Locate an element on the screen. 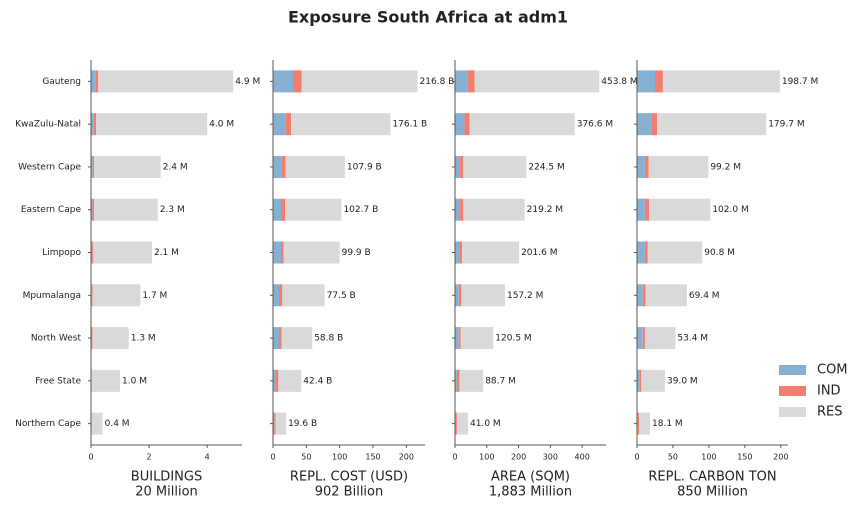 Image resolution: width=865 pixels, height=510 pixels. value-label: 4.0 M is located at coordinates (221, 125).